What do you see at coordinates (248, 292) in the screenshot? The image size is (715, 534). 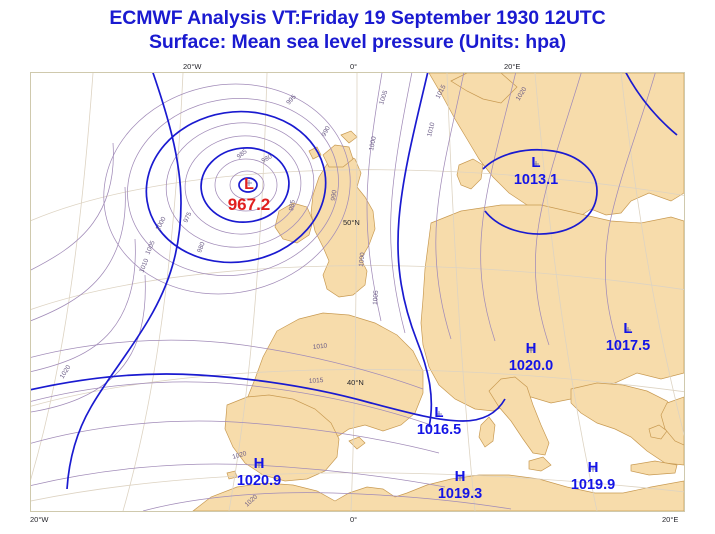 I see `meridian-10w` at bounding box center [248, 292].